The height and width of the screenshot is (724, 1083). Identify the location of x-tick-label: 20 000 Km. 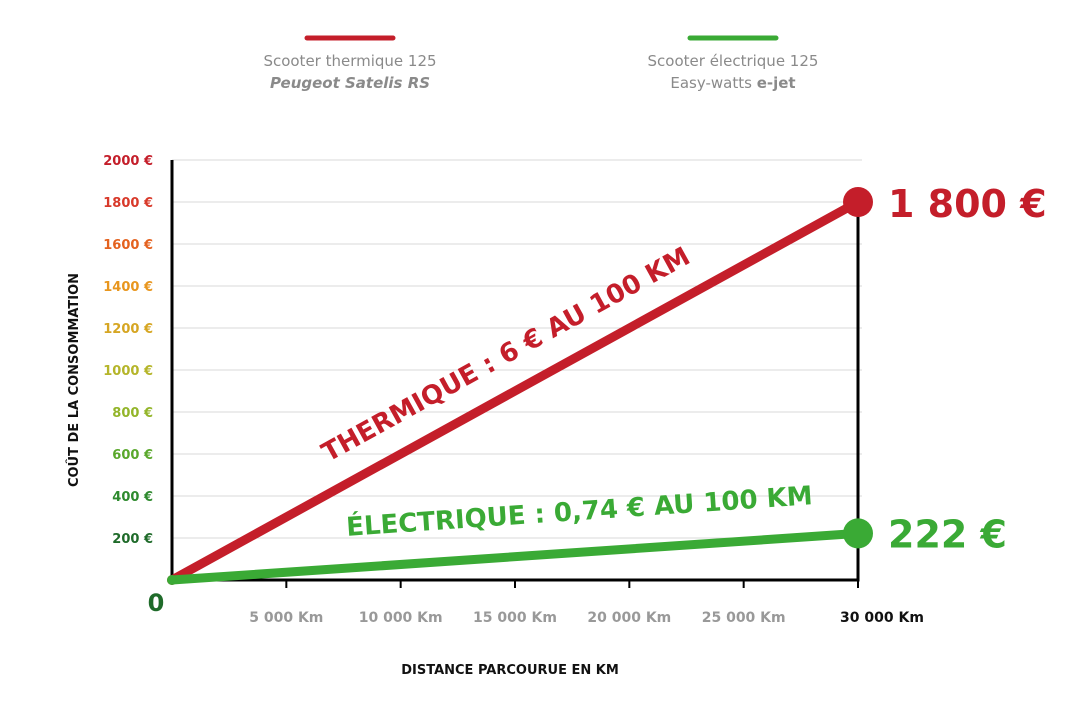
(629, 618).